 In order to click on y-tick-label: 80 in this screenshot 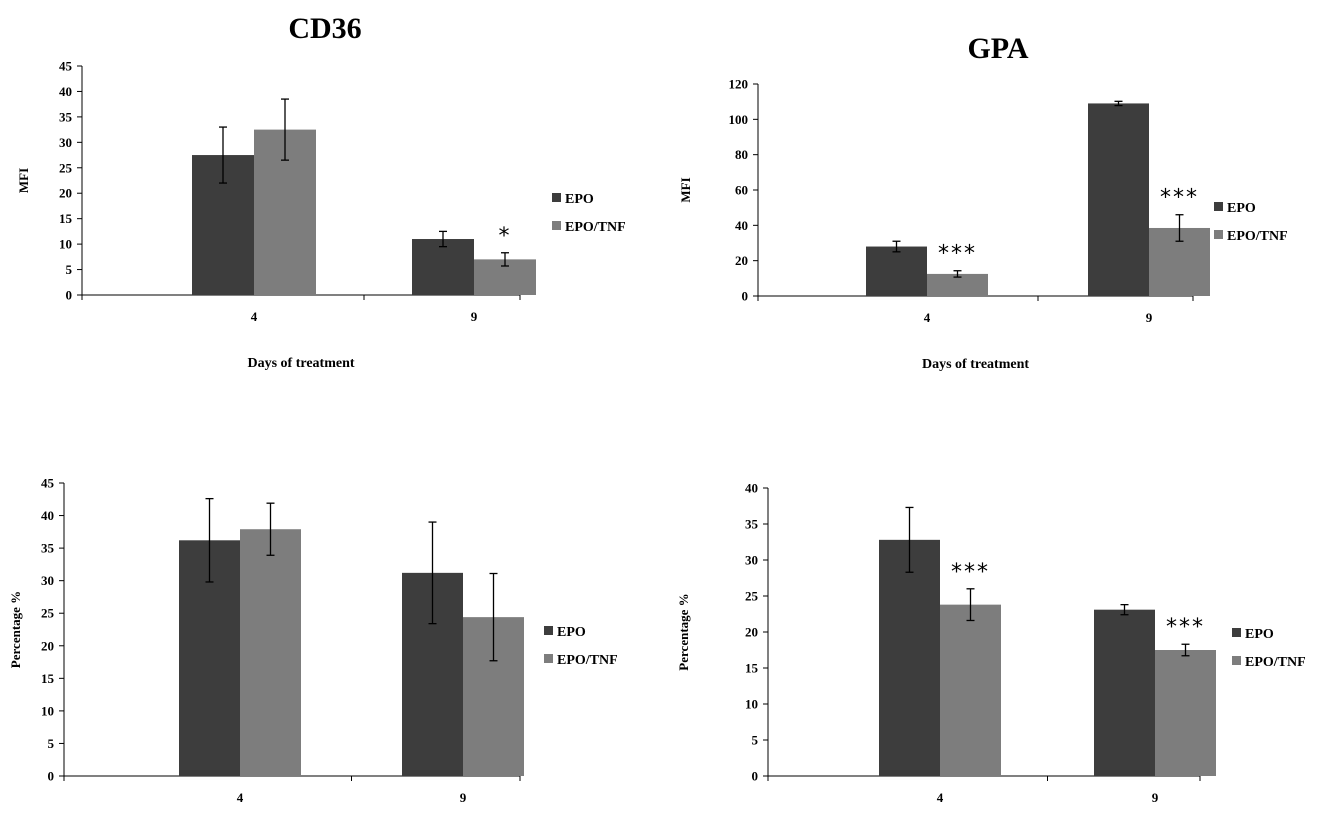, I will do `click(741, 154)`.